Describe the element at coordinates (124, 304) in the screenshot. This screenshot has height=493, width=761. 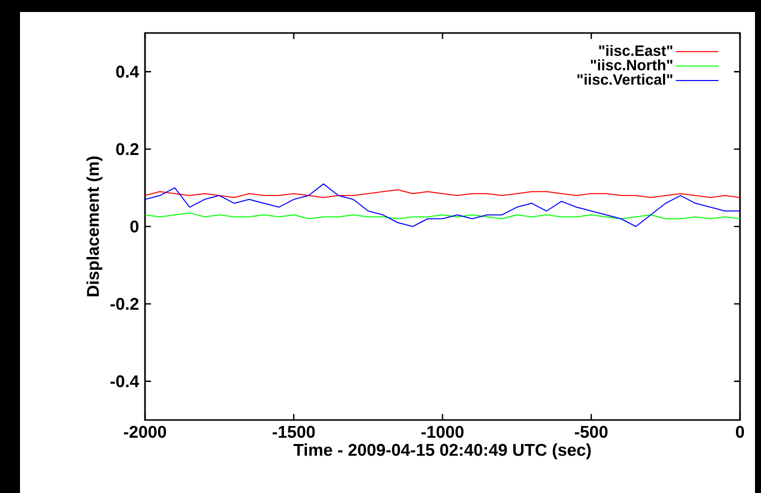
I see `y-tick-label: -0.2` at that location.